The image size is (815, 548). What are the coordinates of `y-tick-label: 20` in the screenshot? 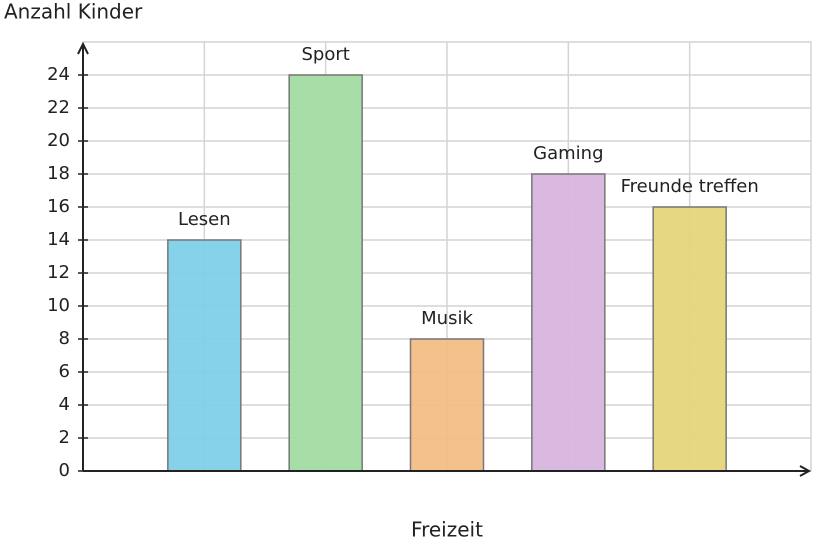 It's located at (58, 140).